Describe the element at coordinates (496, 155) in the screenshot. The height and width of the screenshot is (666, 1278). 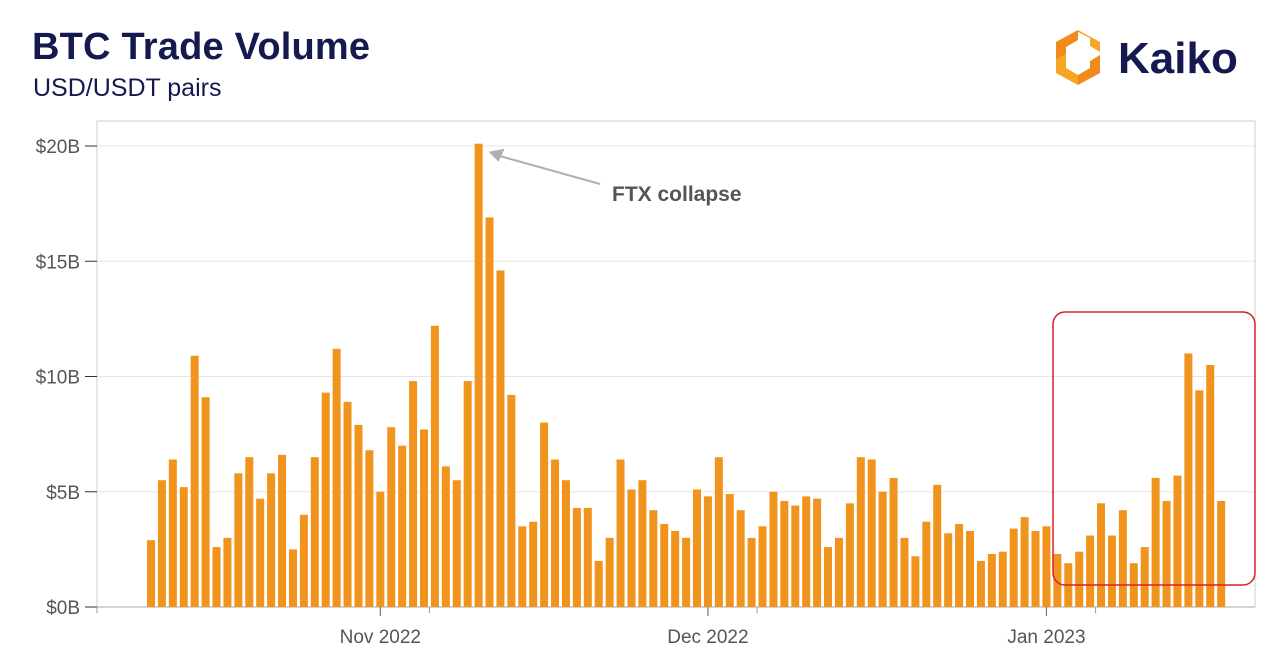
I see `annotation-arrow-head` at that location.